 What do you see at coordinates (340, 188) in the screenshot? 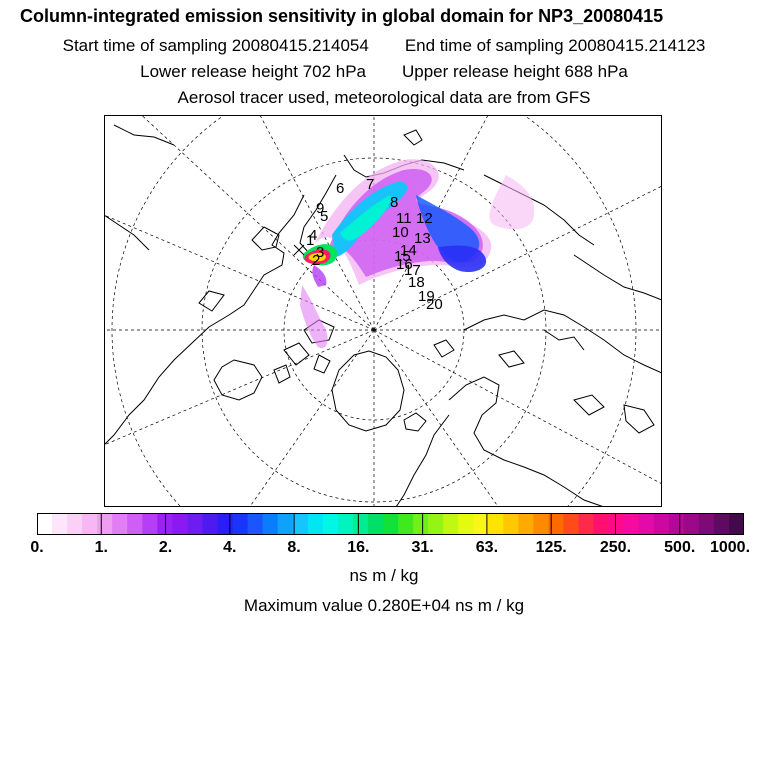
I see `trajectory-label: 6` at bounding box center [340, 188].